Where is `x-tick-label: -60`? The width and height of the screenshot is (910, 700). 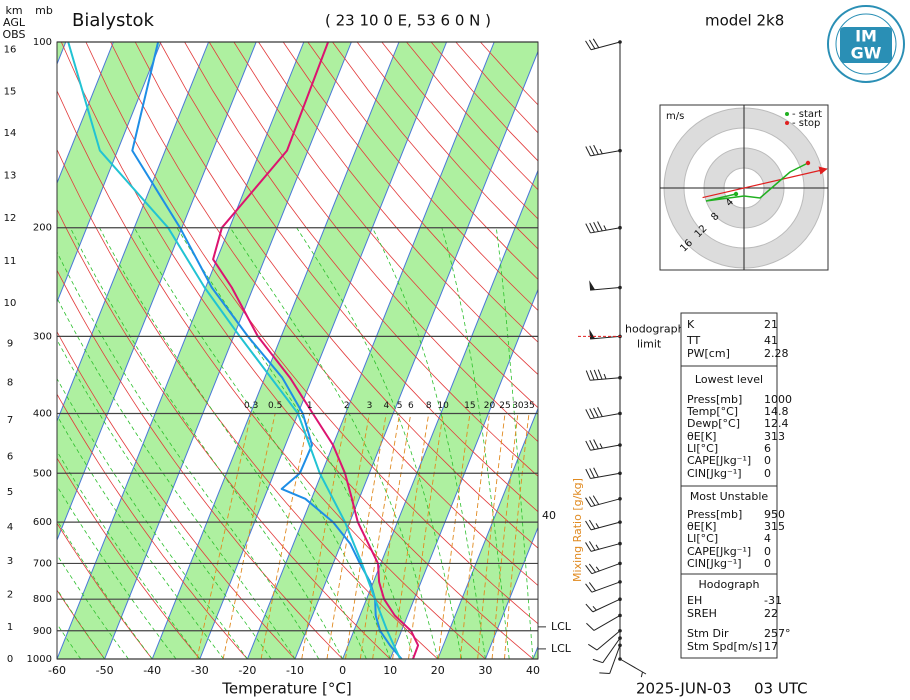
x-tick-label: -60 is located at coordinates (57, 670).